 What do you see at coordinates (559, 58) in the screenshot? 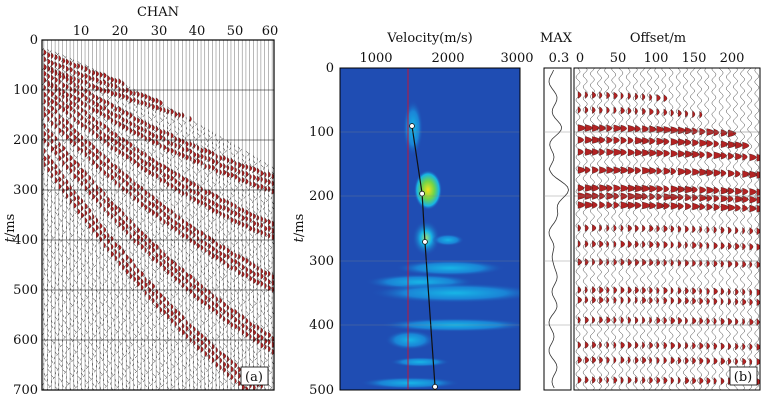
I see `max-tick: 0.3` at bounding box center [559, 58].